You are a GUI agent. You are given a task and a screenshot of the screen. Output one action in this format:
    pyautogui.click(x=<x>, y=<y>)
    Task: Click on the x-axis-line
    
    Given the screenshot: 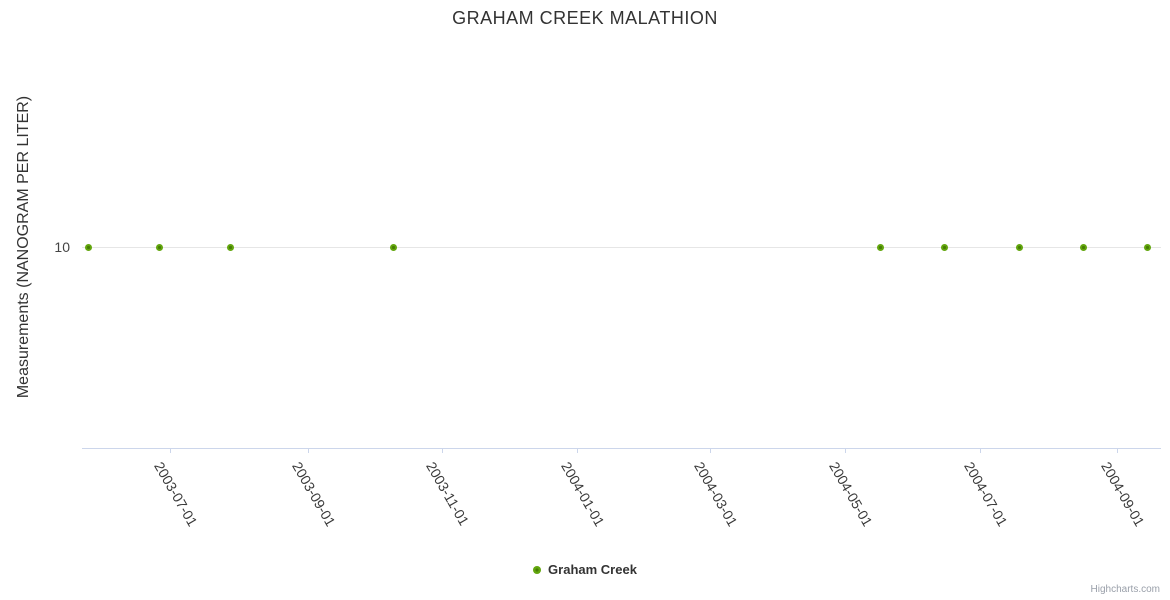 What is the action you would take?
    pyautogui.click(x=621, y=448)
    